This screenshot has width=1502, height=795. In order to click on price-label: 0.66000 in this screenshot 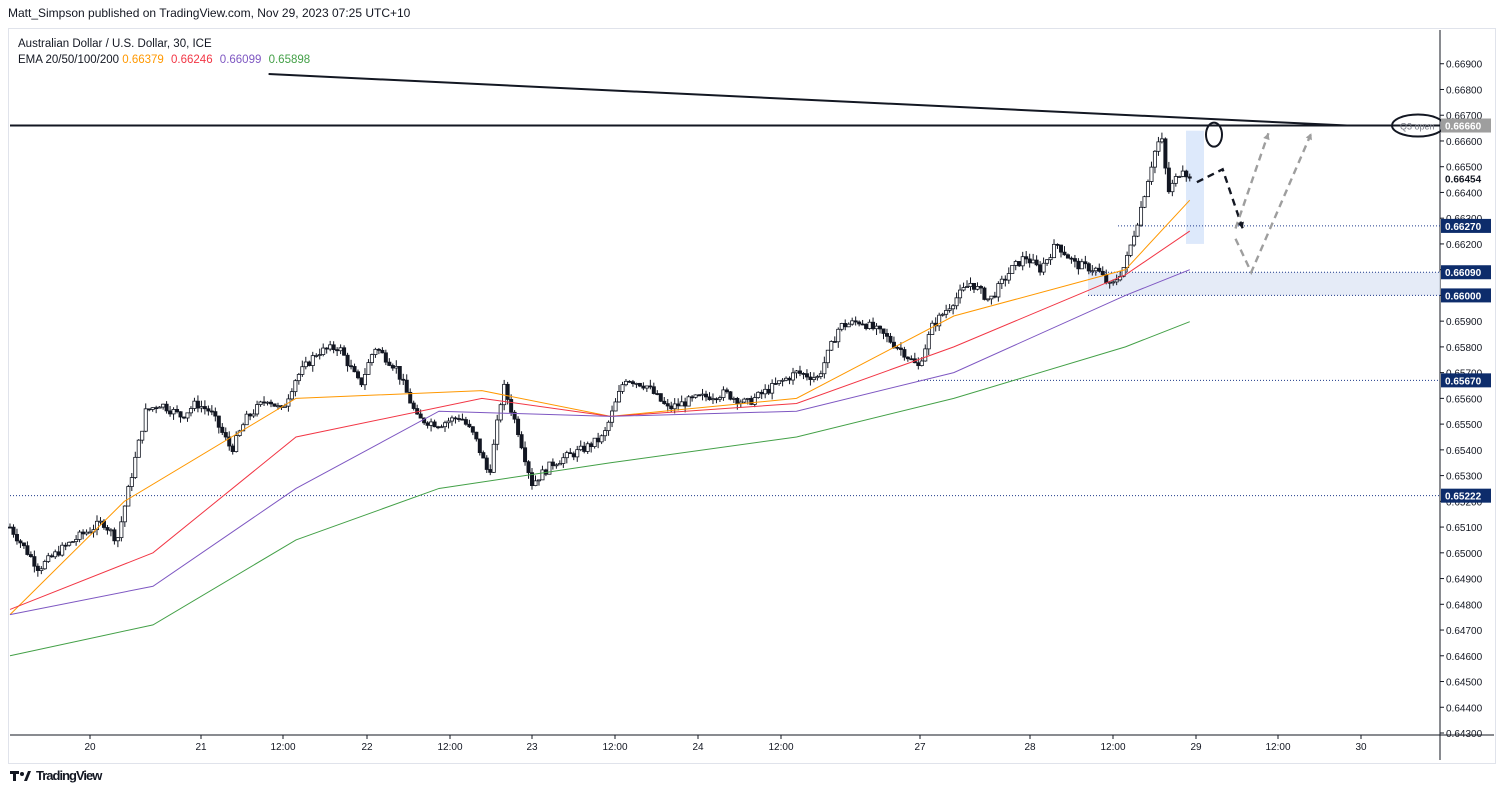, I will do `click(1463, 296)`.